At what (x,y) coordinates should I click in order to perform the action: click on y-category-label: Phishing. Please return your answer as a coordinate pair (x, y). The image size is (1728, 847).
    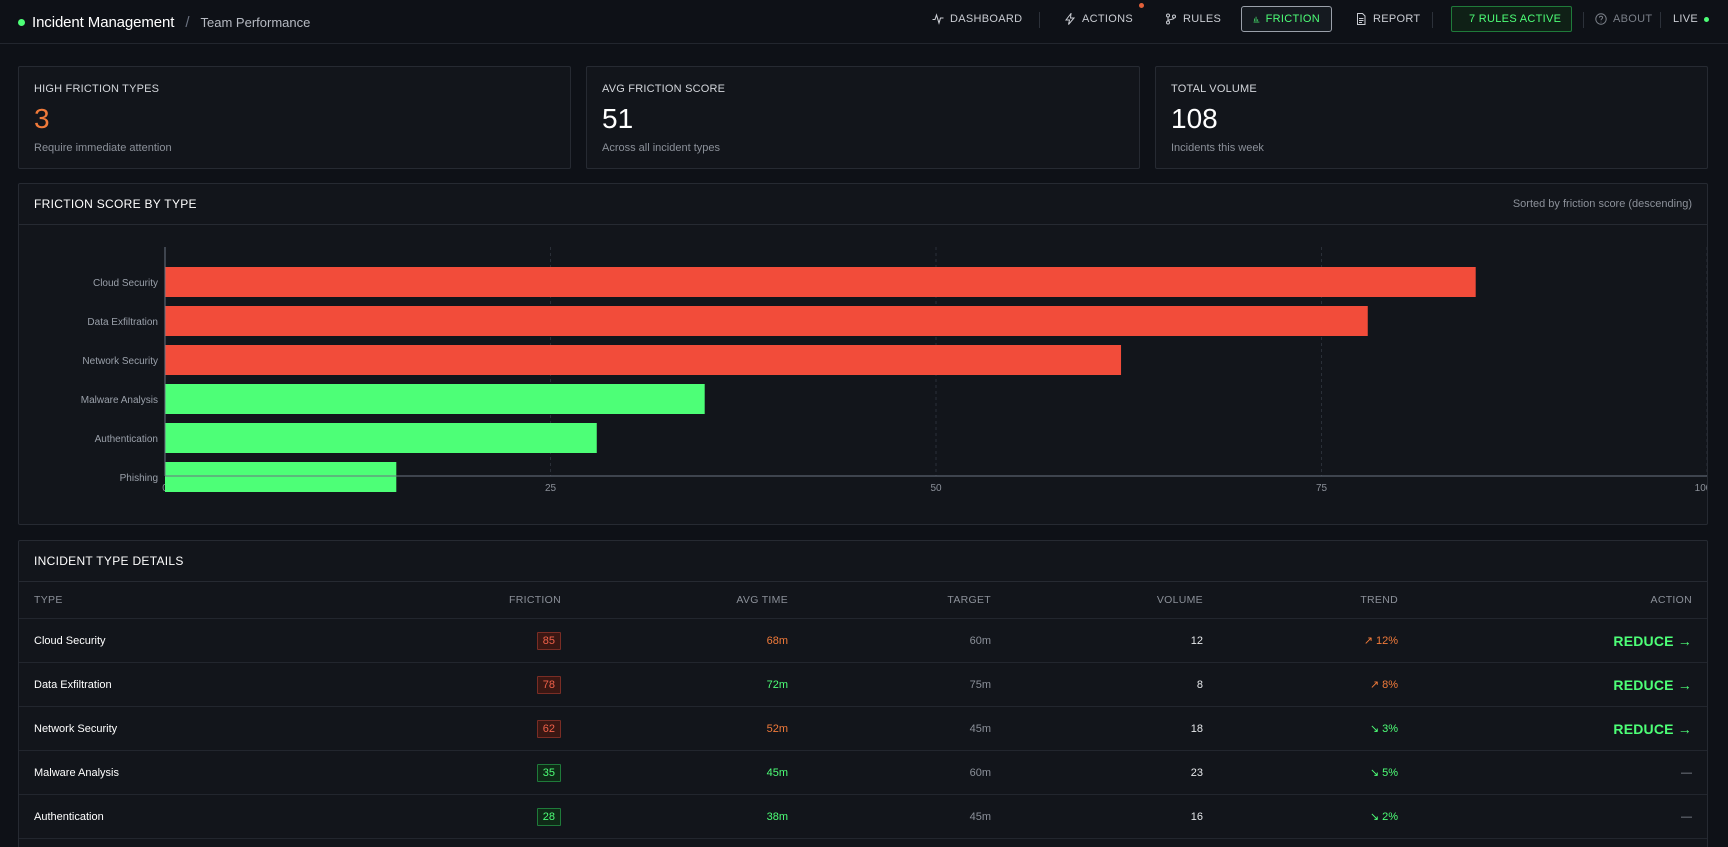
    Looking at the image, I should click on (139, 478).